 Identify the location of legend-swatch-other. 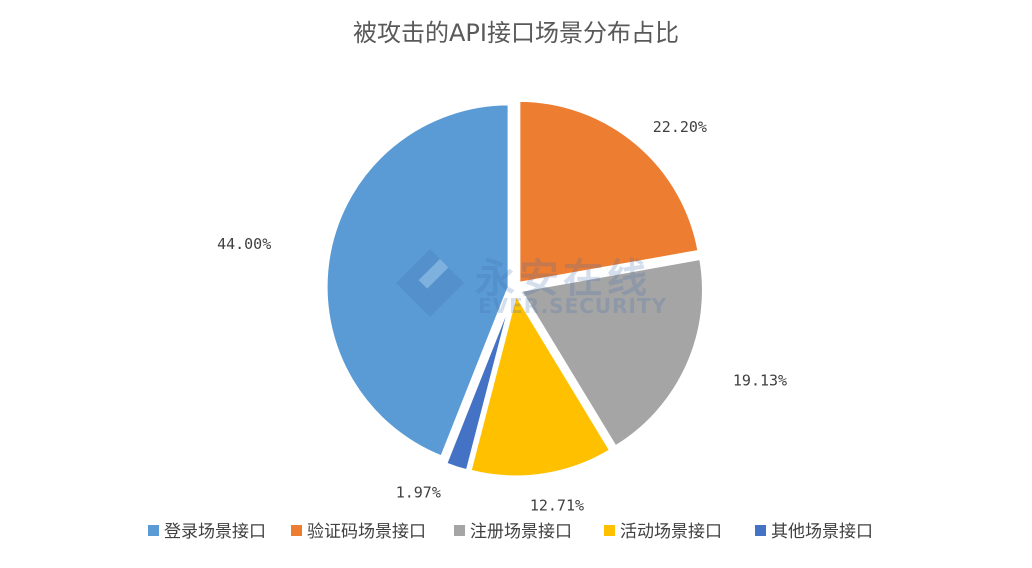
(760, 530).